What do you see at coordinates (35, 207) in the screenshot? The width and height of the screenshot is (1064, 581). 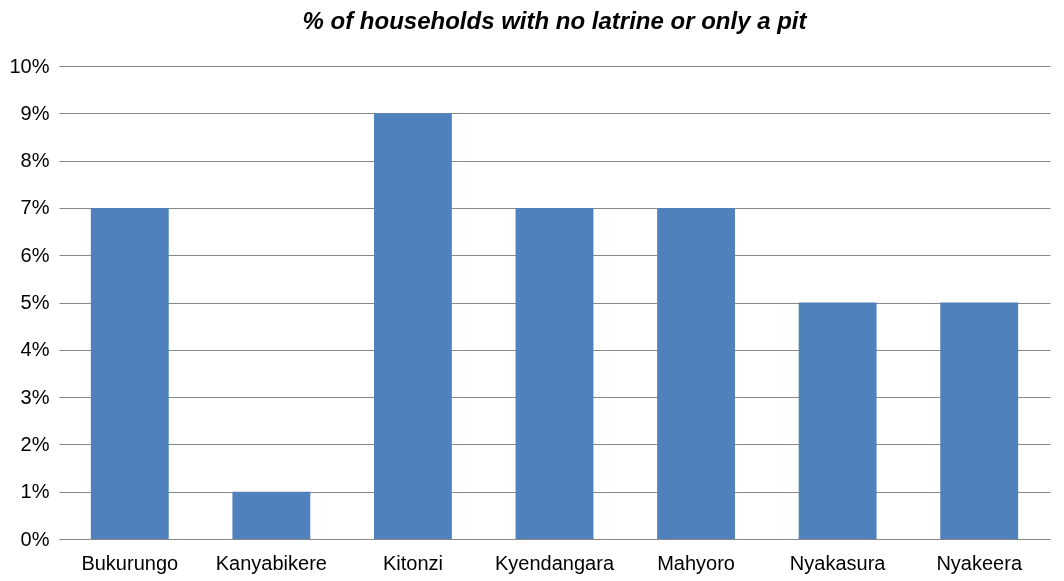 I see `y-tick-label: 7%` at bounding box center [35, 207].